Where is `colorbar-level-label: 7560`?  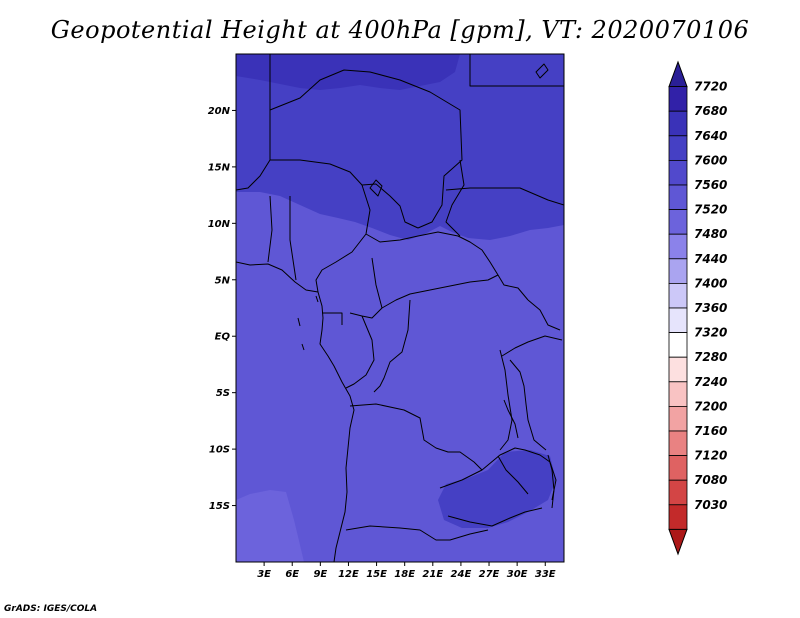 colorbar-level-label: 7560 is located at coordinates (710, 185).